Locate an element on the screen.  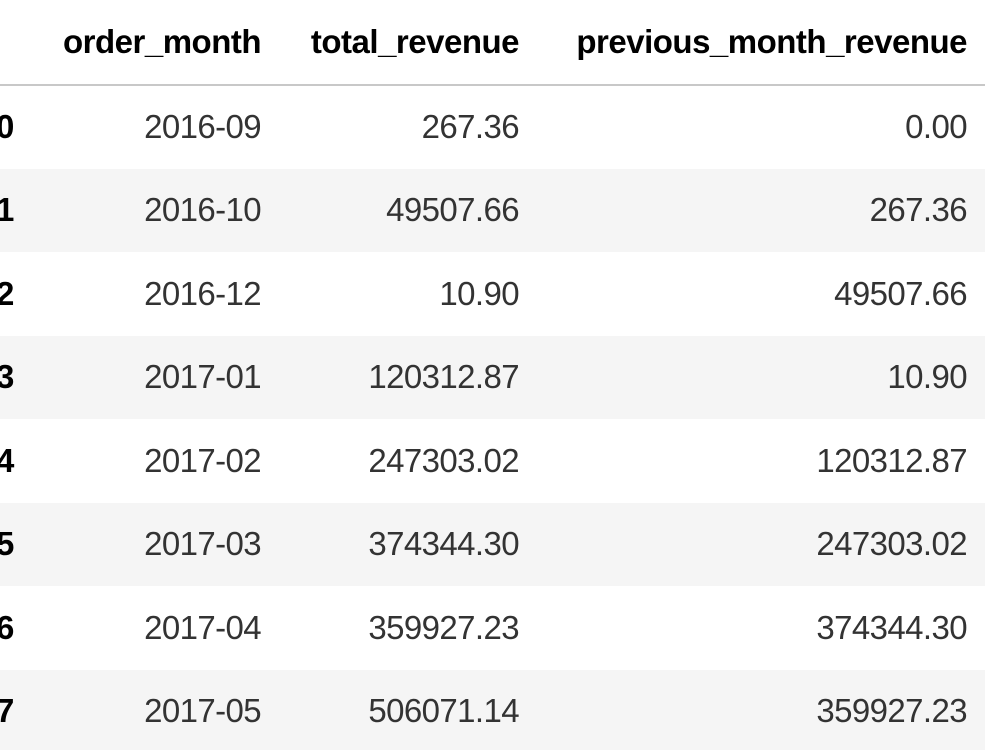
total-revenue-cell: 120312.87 is located at coordinates (443, 377).